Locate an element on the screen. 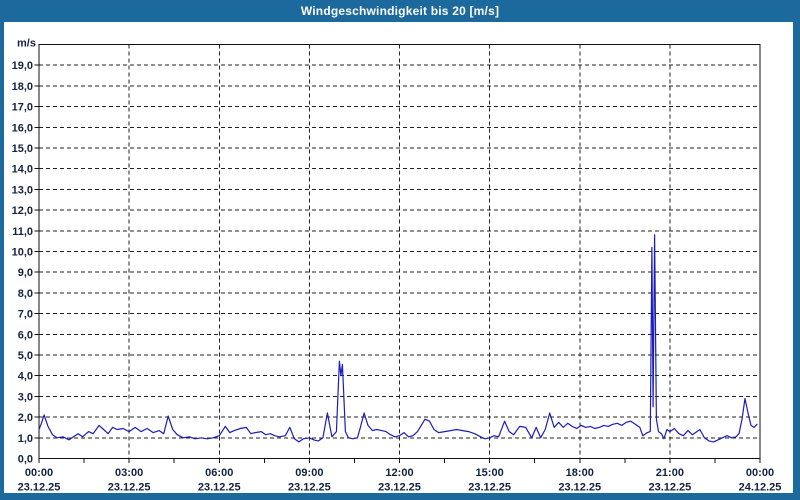 The image size is (800, 500). y-tick-label: 19,0 is located at coordinates (22, 66).